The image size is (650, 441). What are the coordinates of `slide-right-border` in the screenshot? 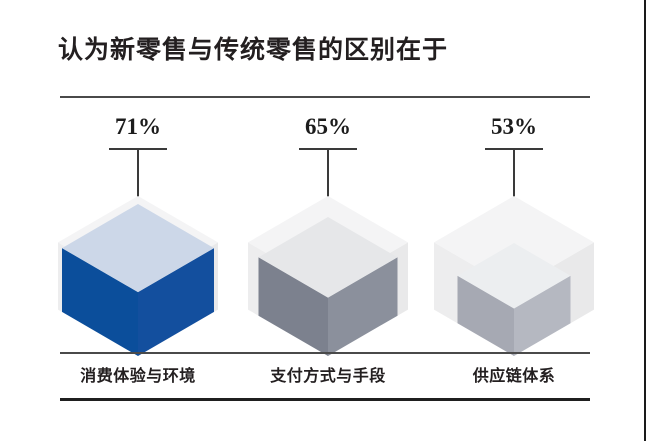 It's located at (645, 220).